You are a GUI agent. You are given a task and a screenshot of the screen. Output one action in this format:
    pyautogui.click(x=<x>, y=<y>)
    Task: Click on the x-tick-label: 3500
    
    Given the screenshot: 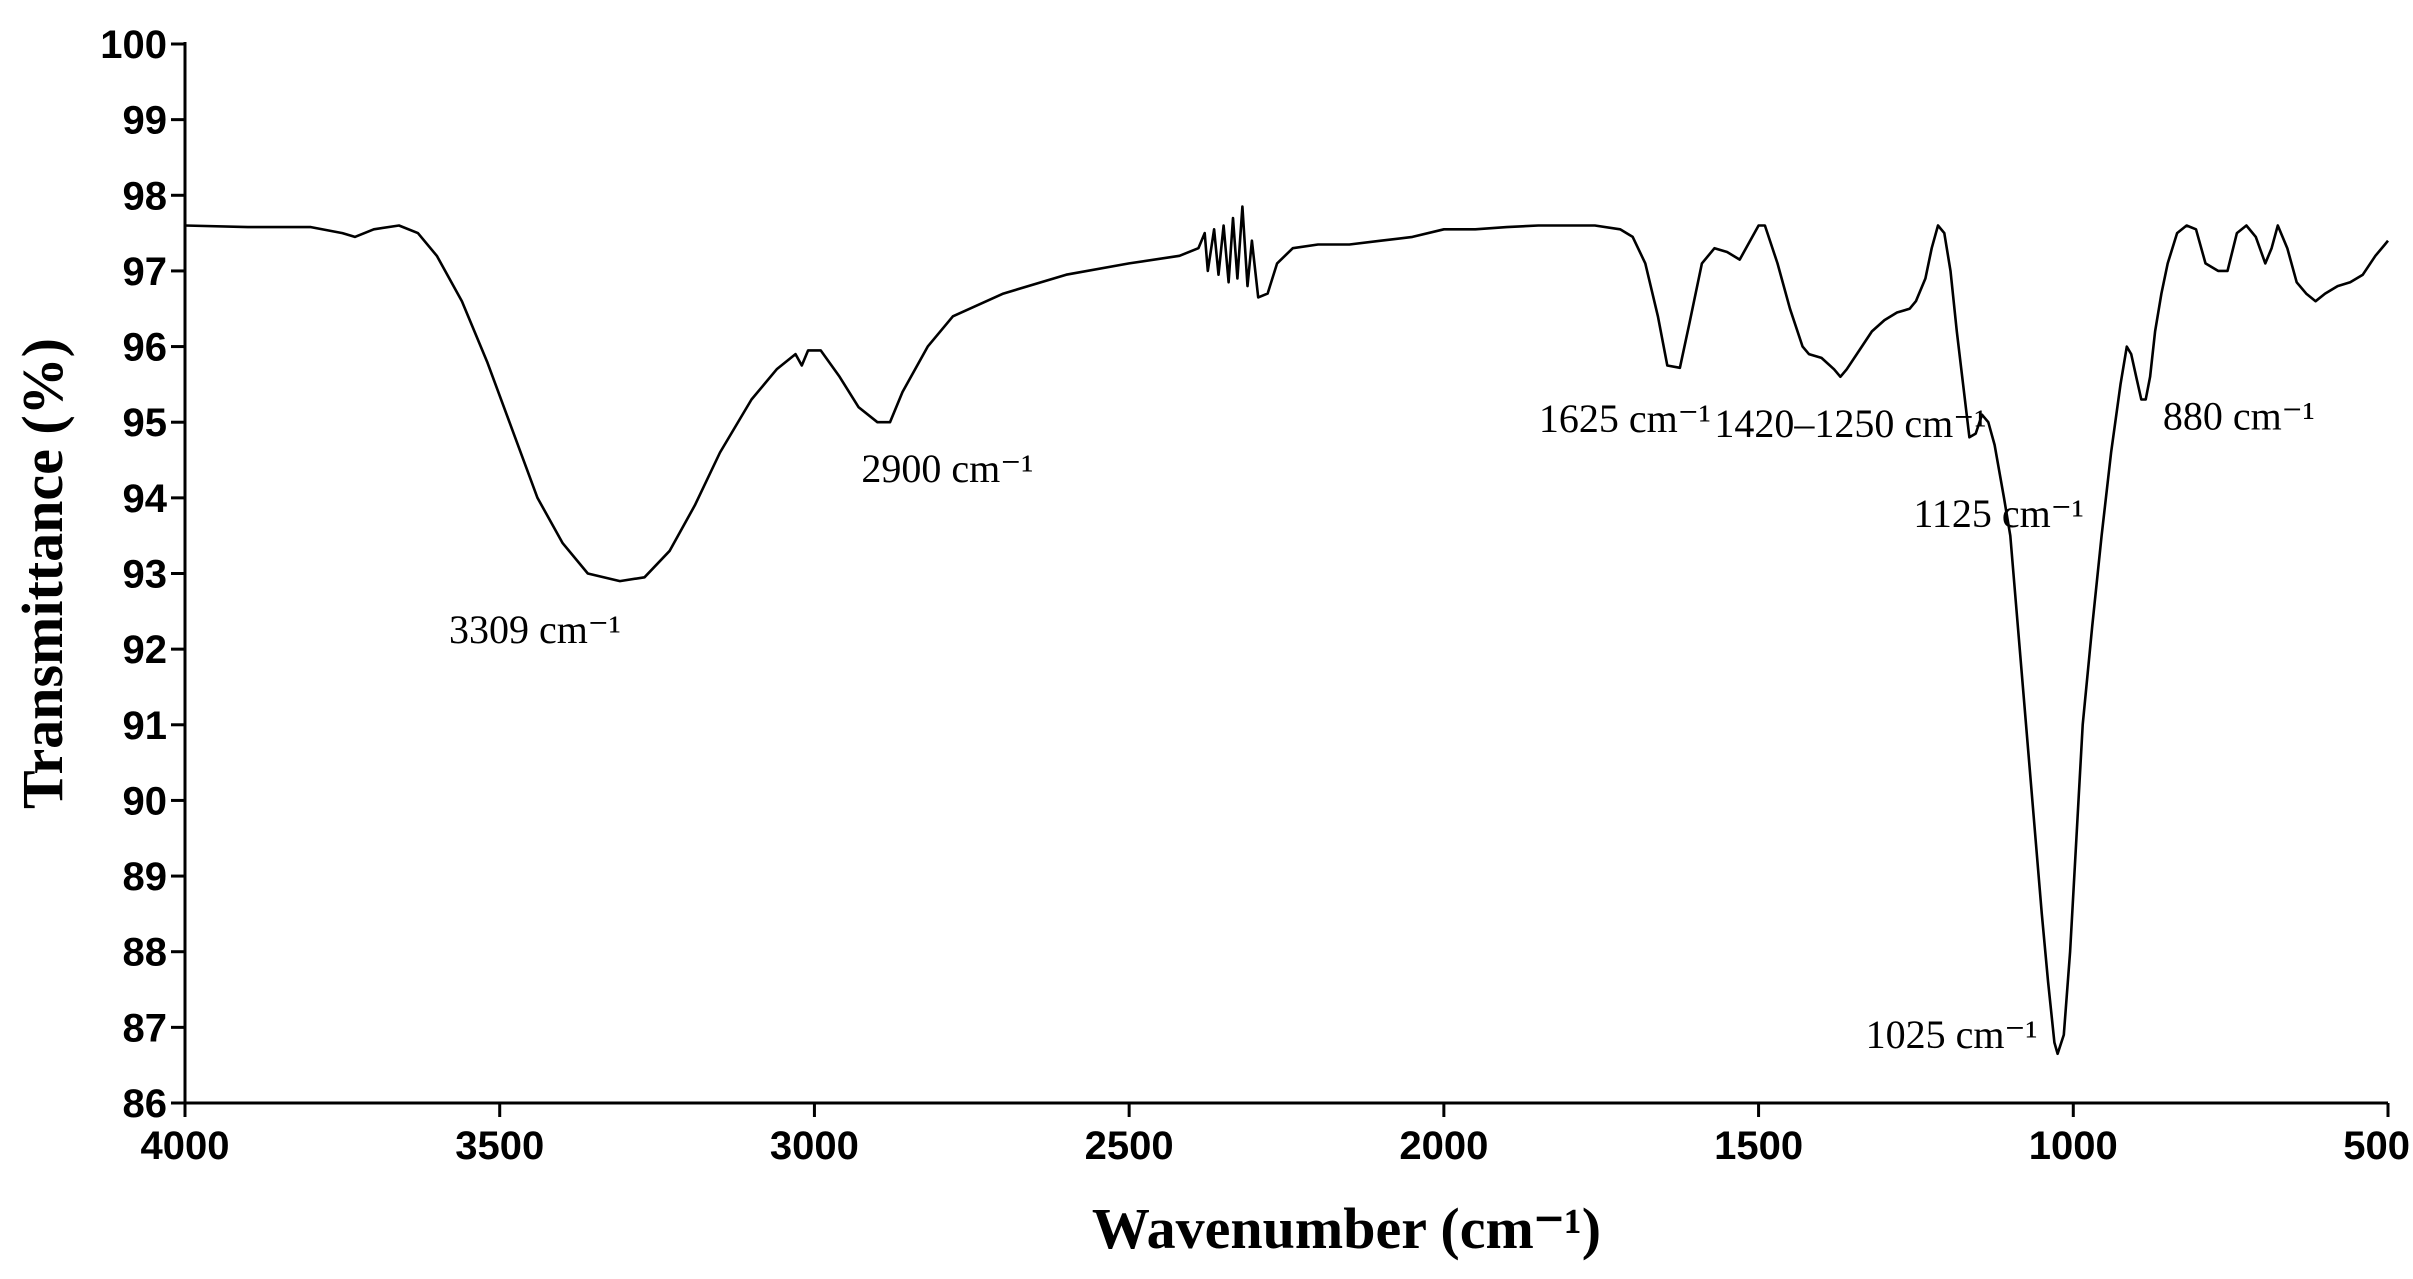 What is the action you would take?
    pyautogui.click(x=499, y=1146)
    